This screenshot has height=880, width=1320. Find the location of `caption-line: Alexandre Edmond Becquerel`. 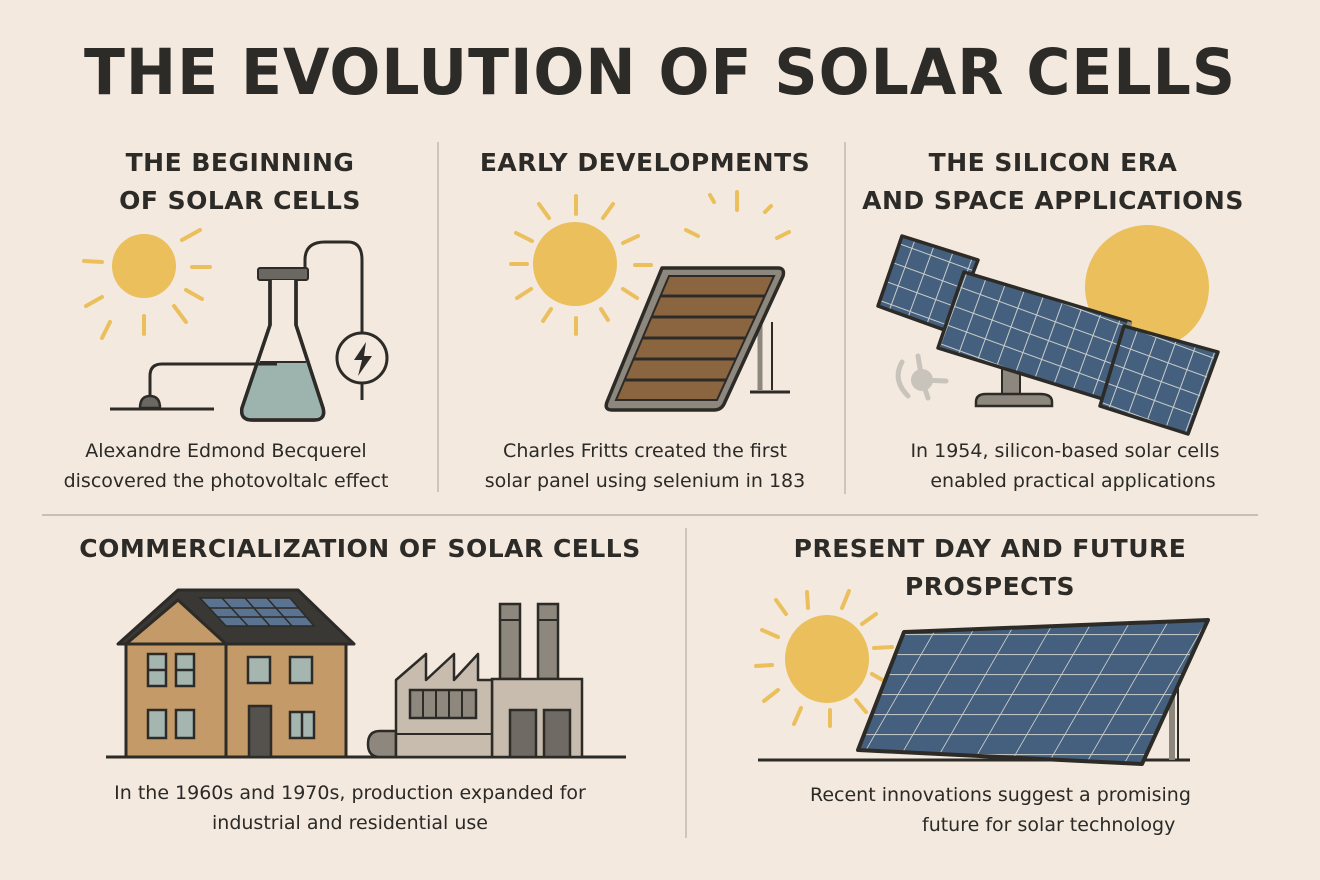

caption-line: Alexandre Edmond Becquerel is located at coordinates (226, 451).